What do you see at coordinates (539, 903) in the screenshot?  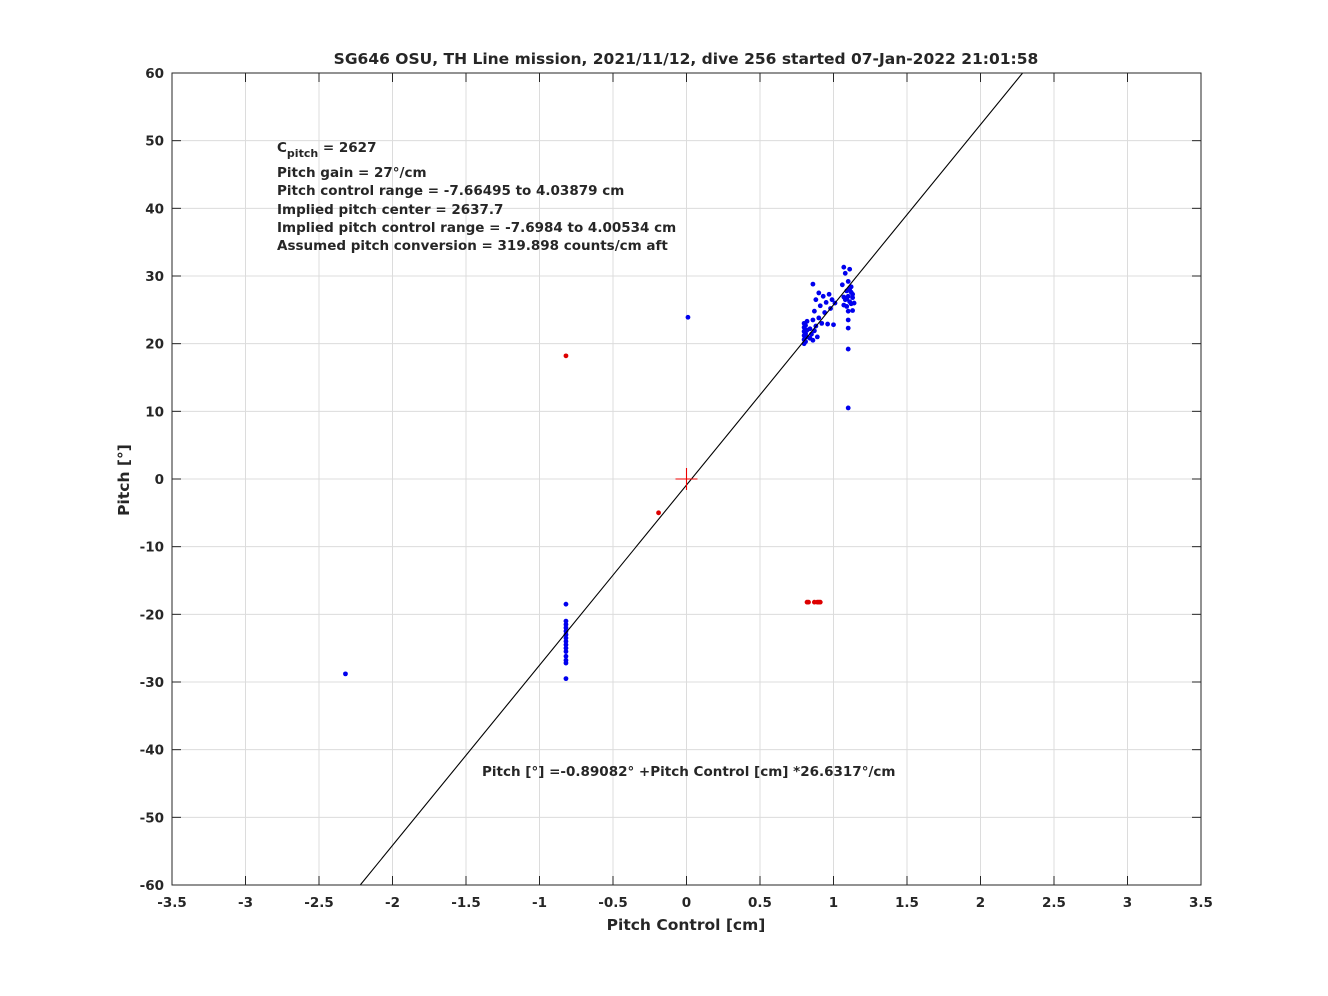 I see `x-tick-label: -1` at bounding box center [539, 903].